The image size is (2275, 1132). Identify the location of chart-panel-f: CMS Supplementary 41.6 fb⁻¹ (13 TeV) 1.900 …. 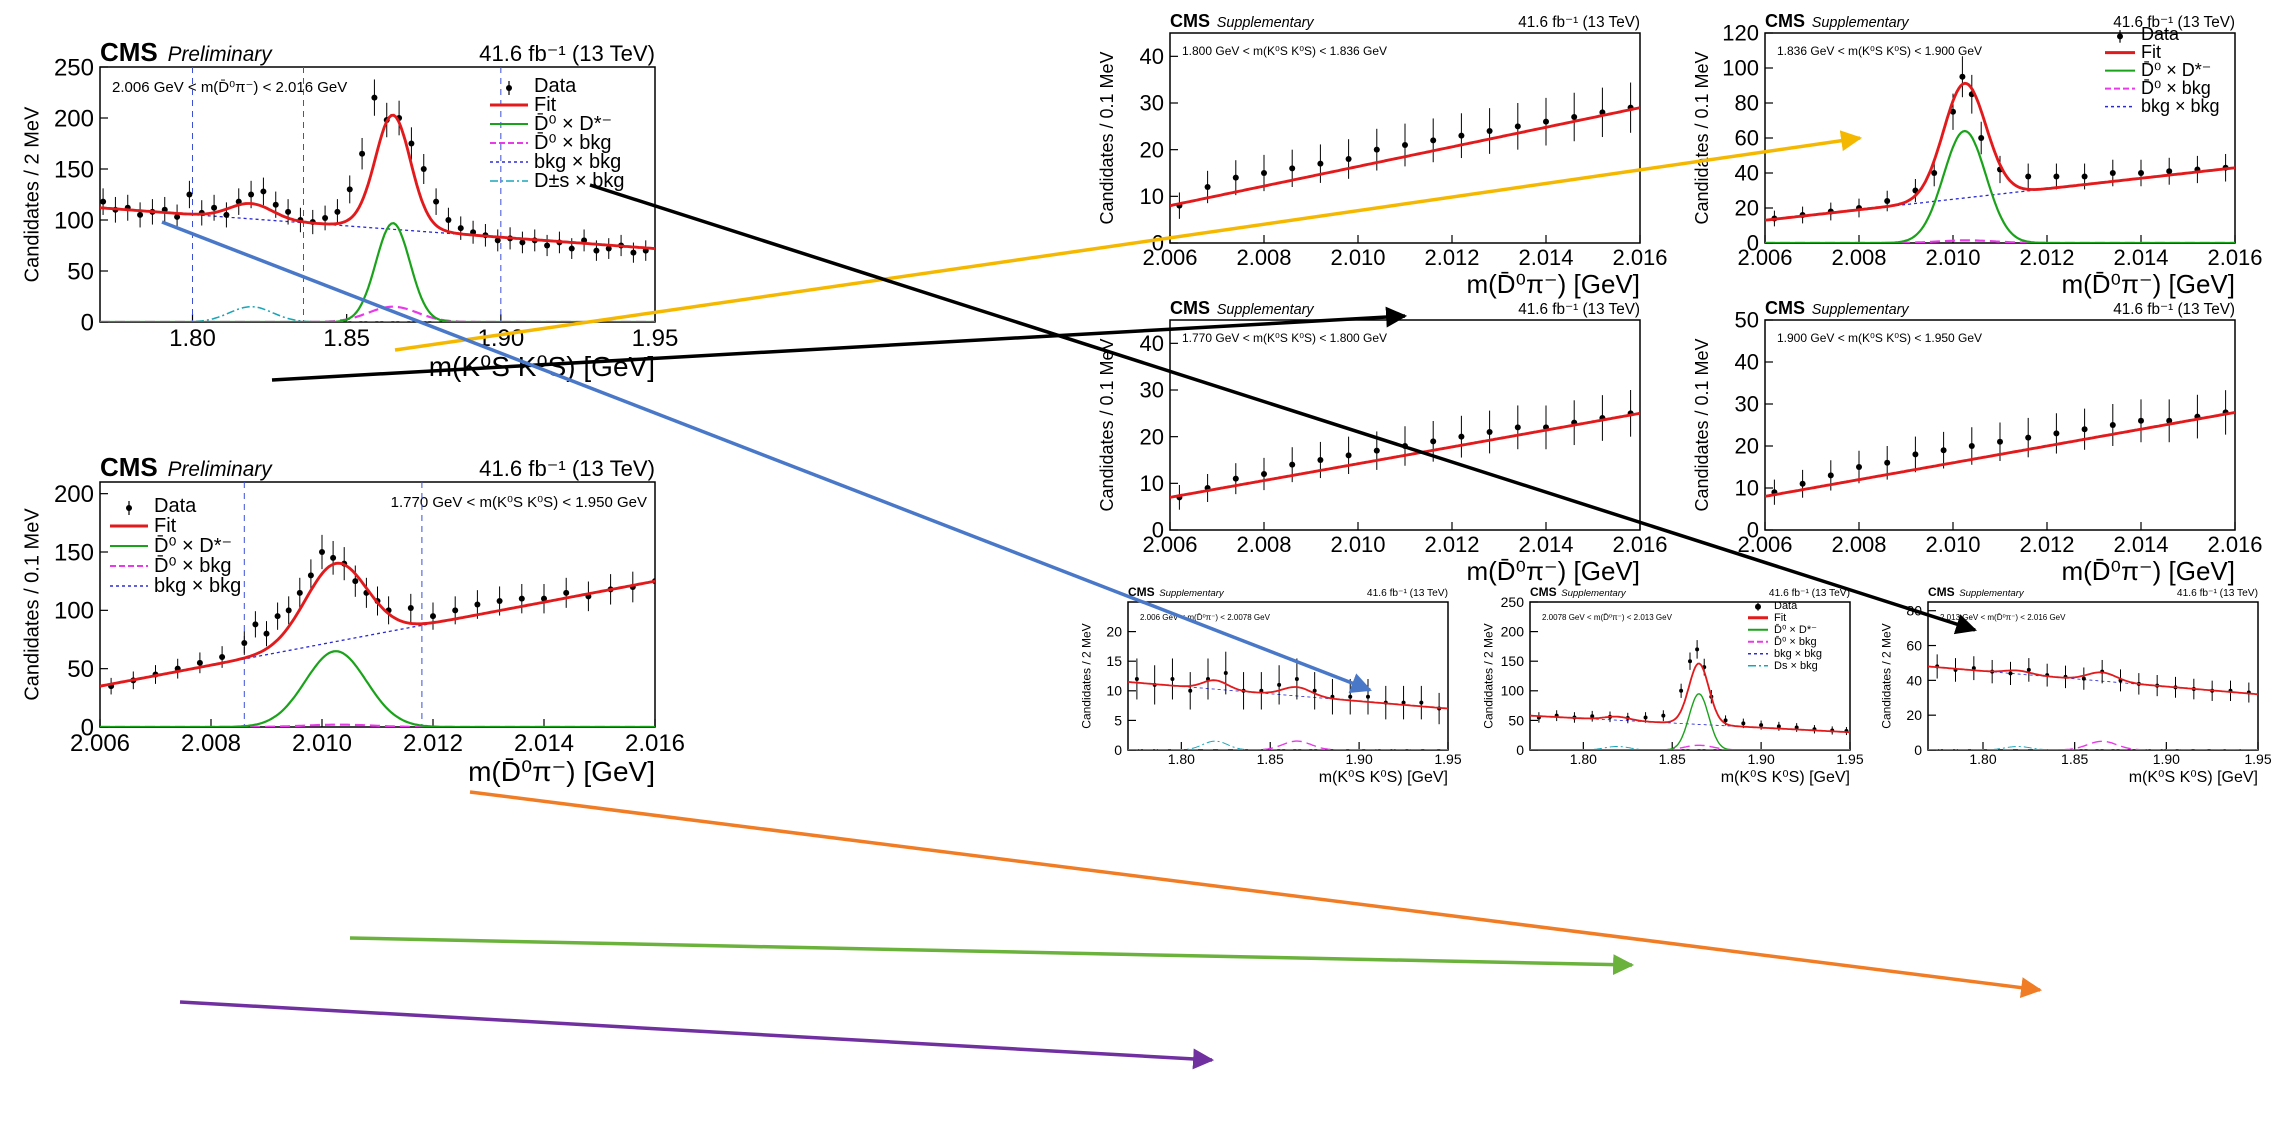
(1977, 442).